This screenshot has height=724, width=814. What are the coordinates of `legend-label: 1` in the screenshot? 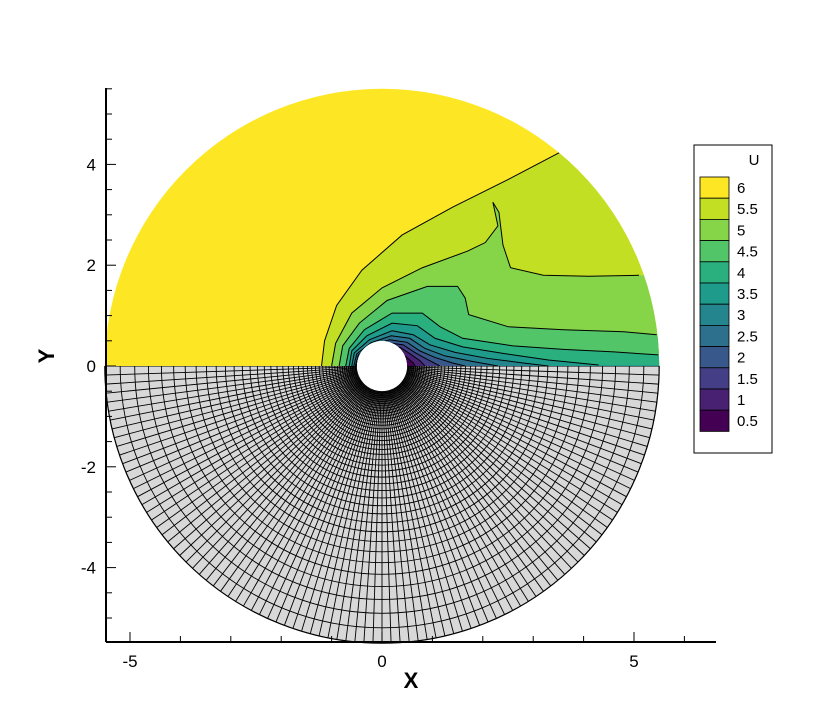 It's located at (741, 400).